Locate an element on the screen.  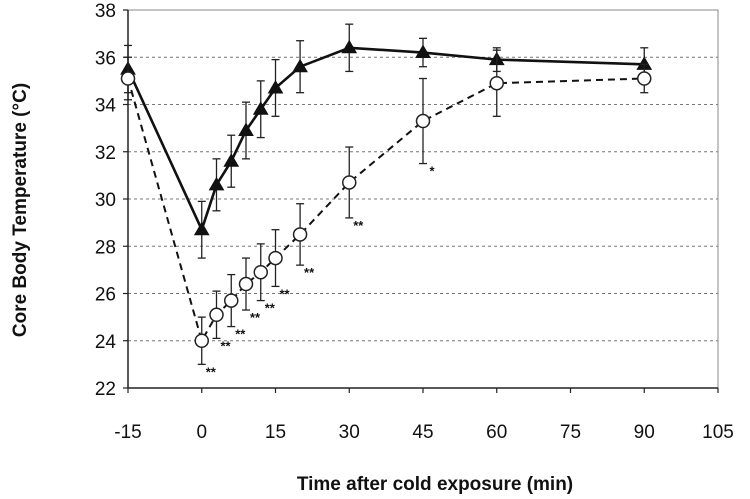
y-tick-label: 30 is located at coordinates (105, 200).